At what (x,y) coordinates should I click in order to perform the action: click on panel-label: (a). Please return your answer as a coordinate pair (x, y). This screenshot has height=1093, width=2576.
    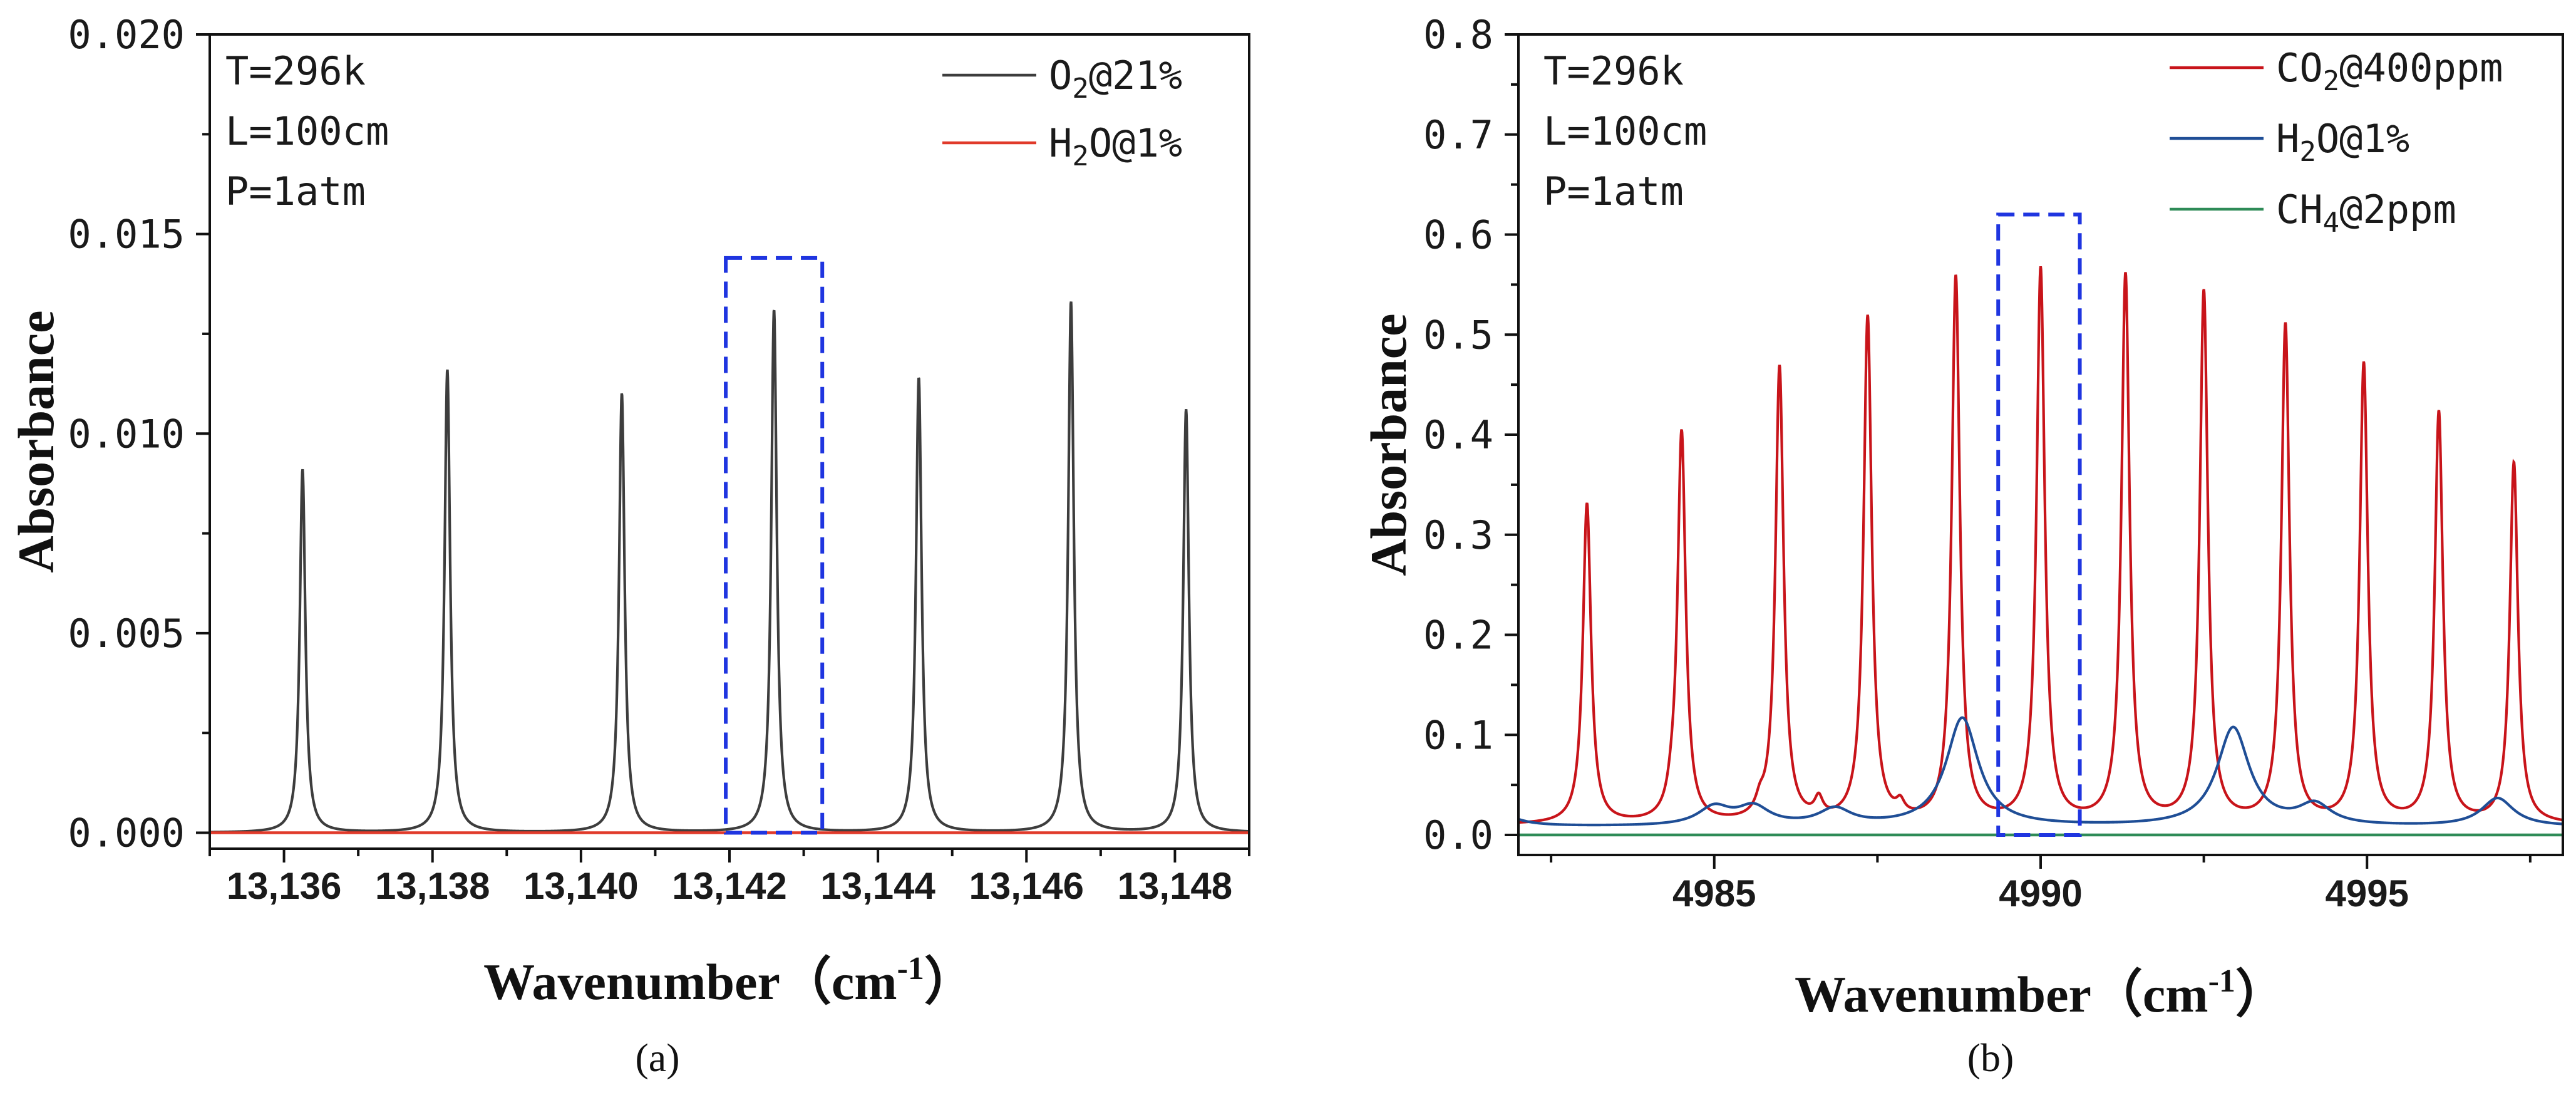
    Looking at the image, I should click on (657, 1057).